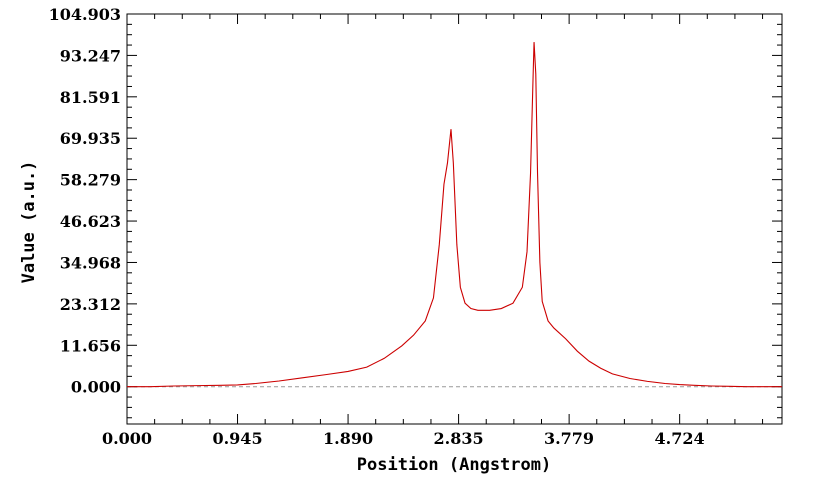 The width and height of the screenshot is (819, 488). I want to click on x-axis-title: Position (Angstrom), so click(454, 465).